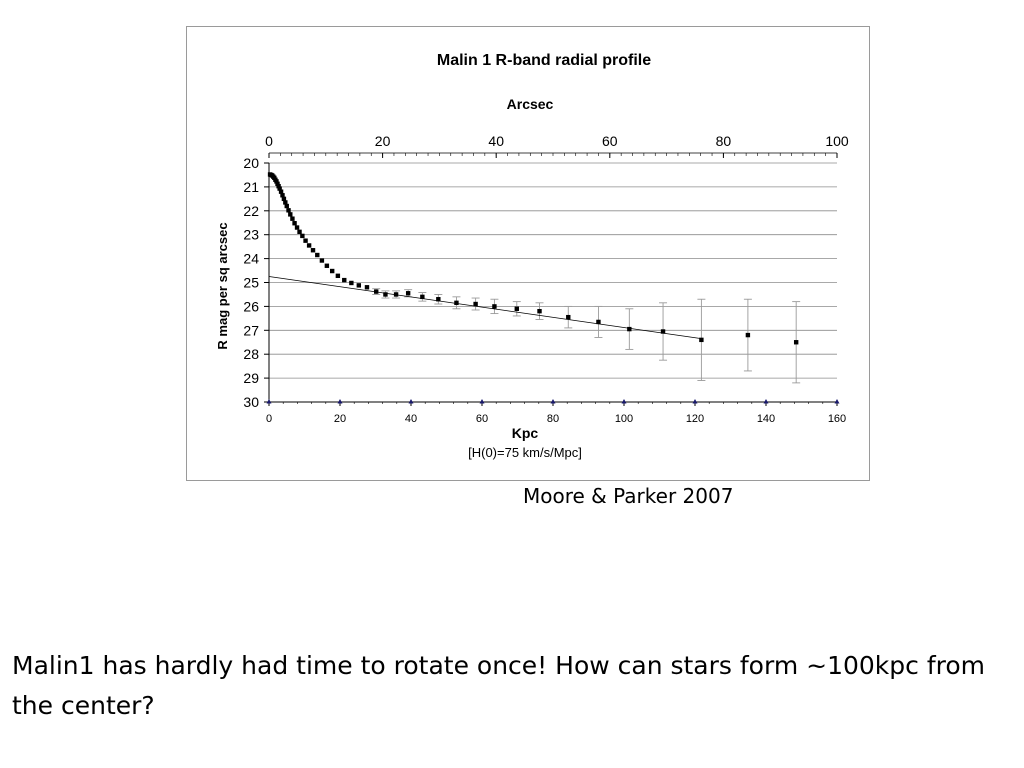 This screenshot has width=1024, height=768. I want to click on top-tick-label: 40, so click(496, 141).